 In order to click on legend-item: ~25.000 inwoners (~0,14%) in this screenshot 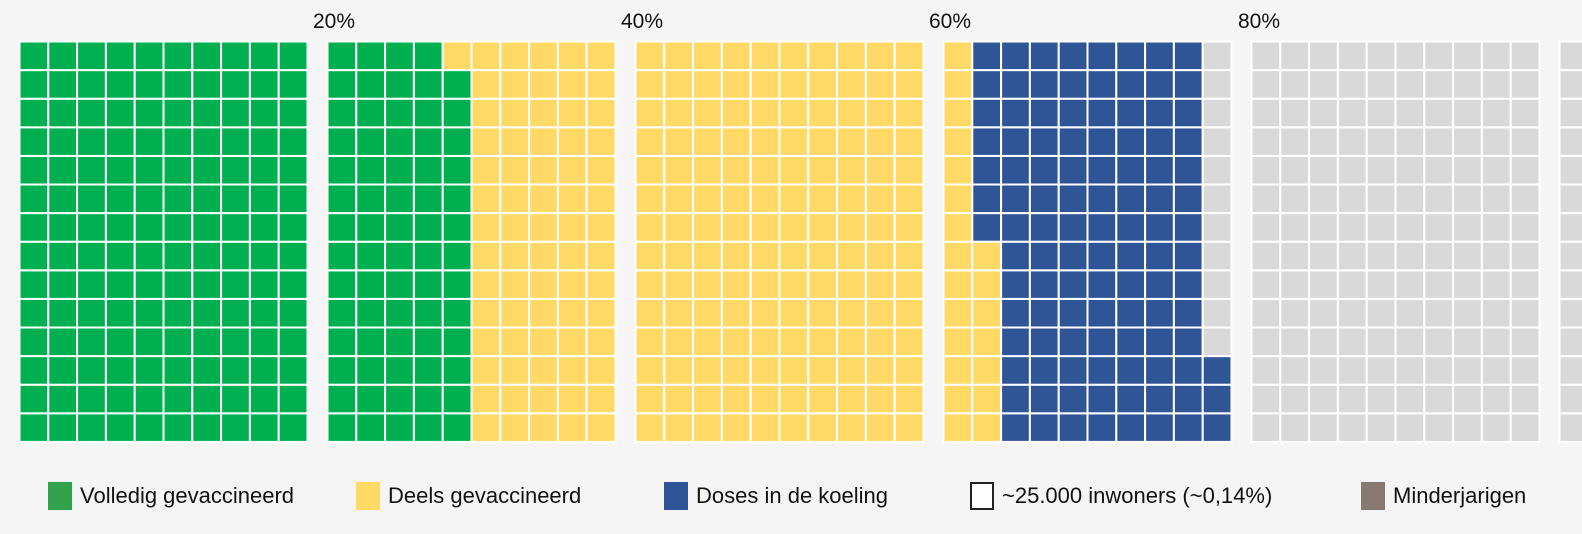, I will do `click(1121, 496)`.